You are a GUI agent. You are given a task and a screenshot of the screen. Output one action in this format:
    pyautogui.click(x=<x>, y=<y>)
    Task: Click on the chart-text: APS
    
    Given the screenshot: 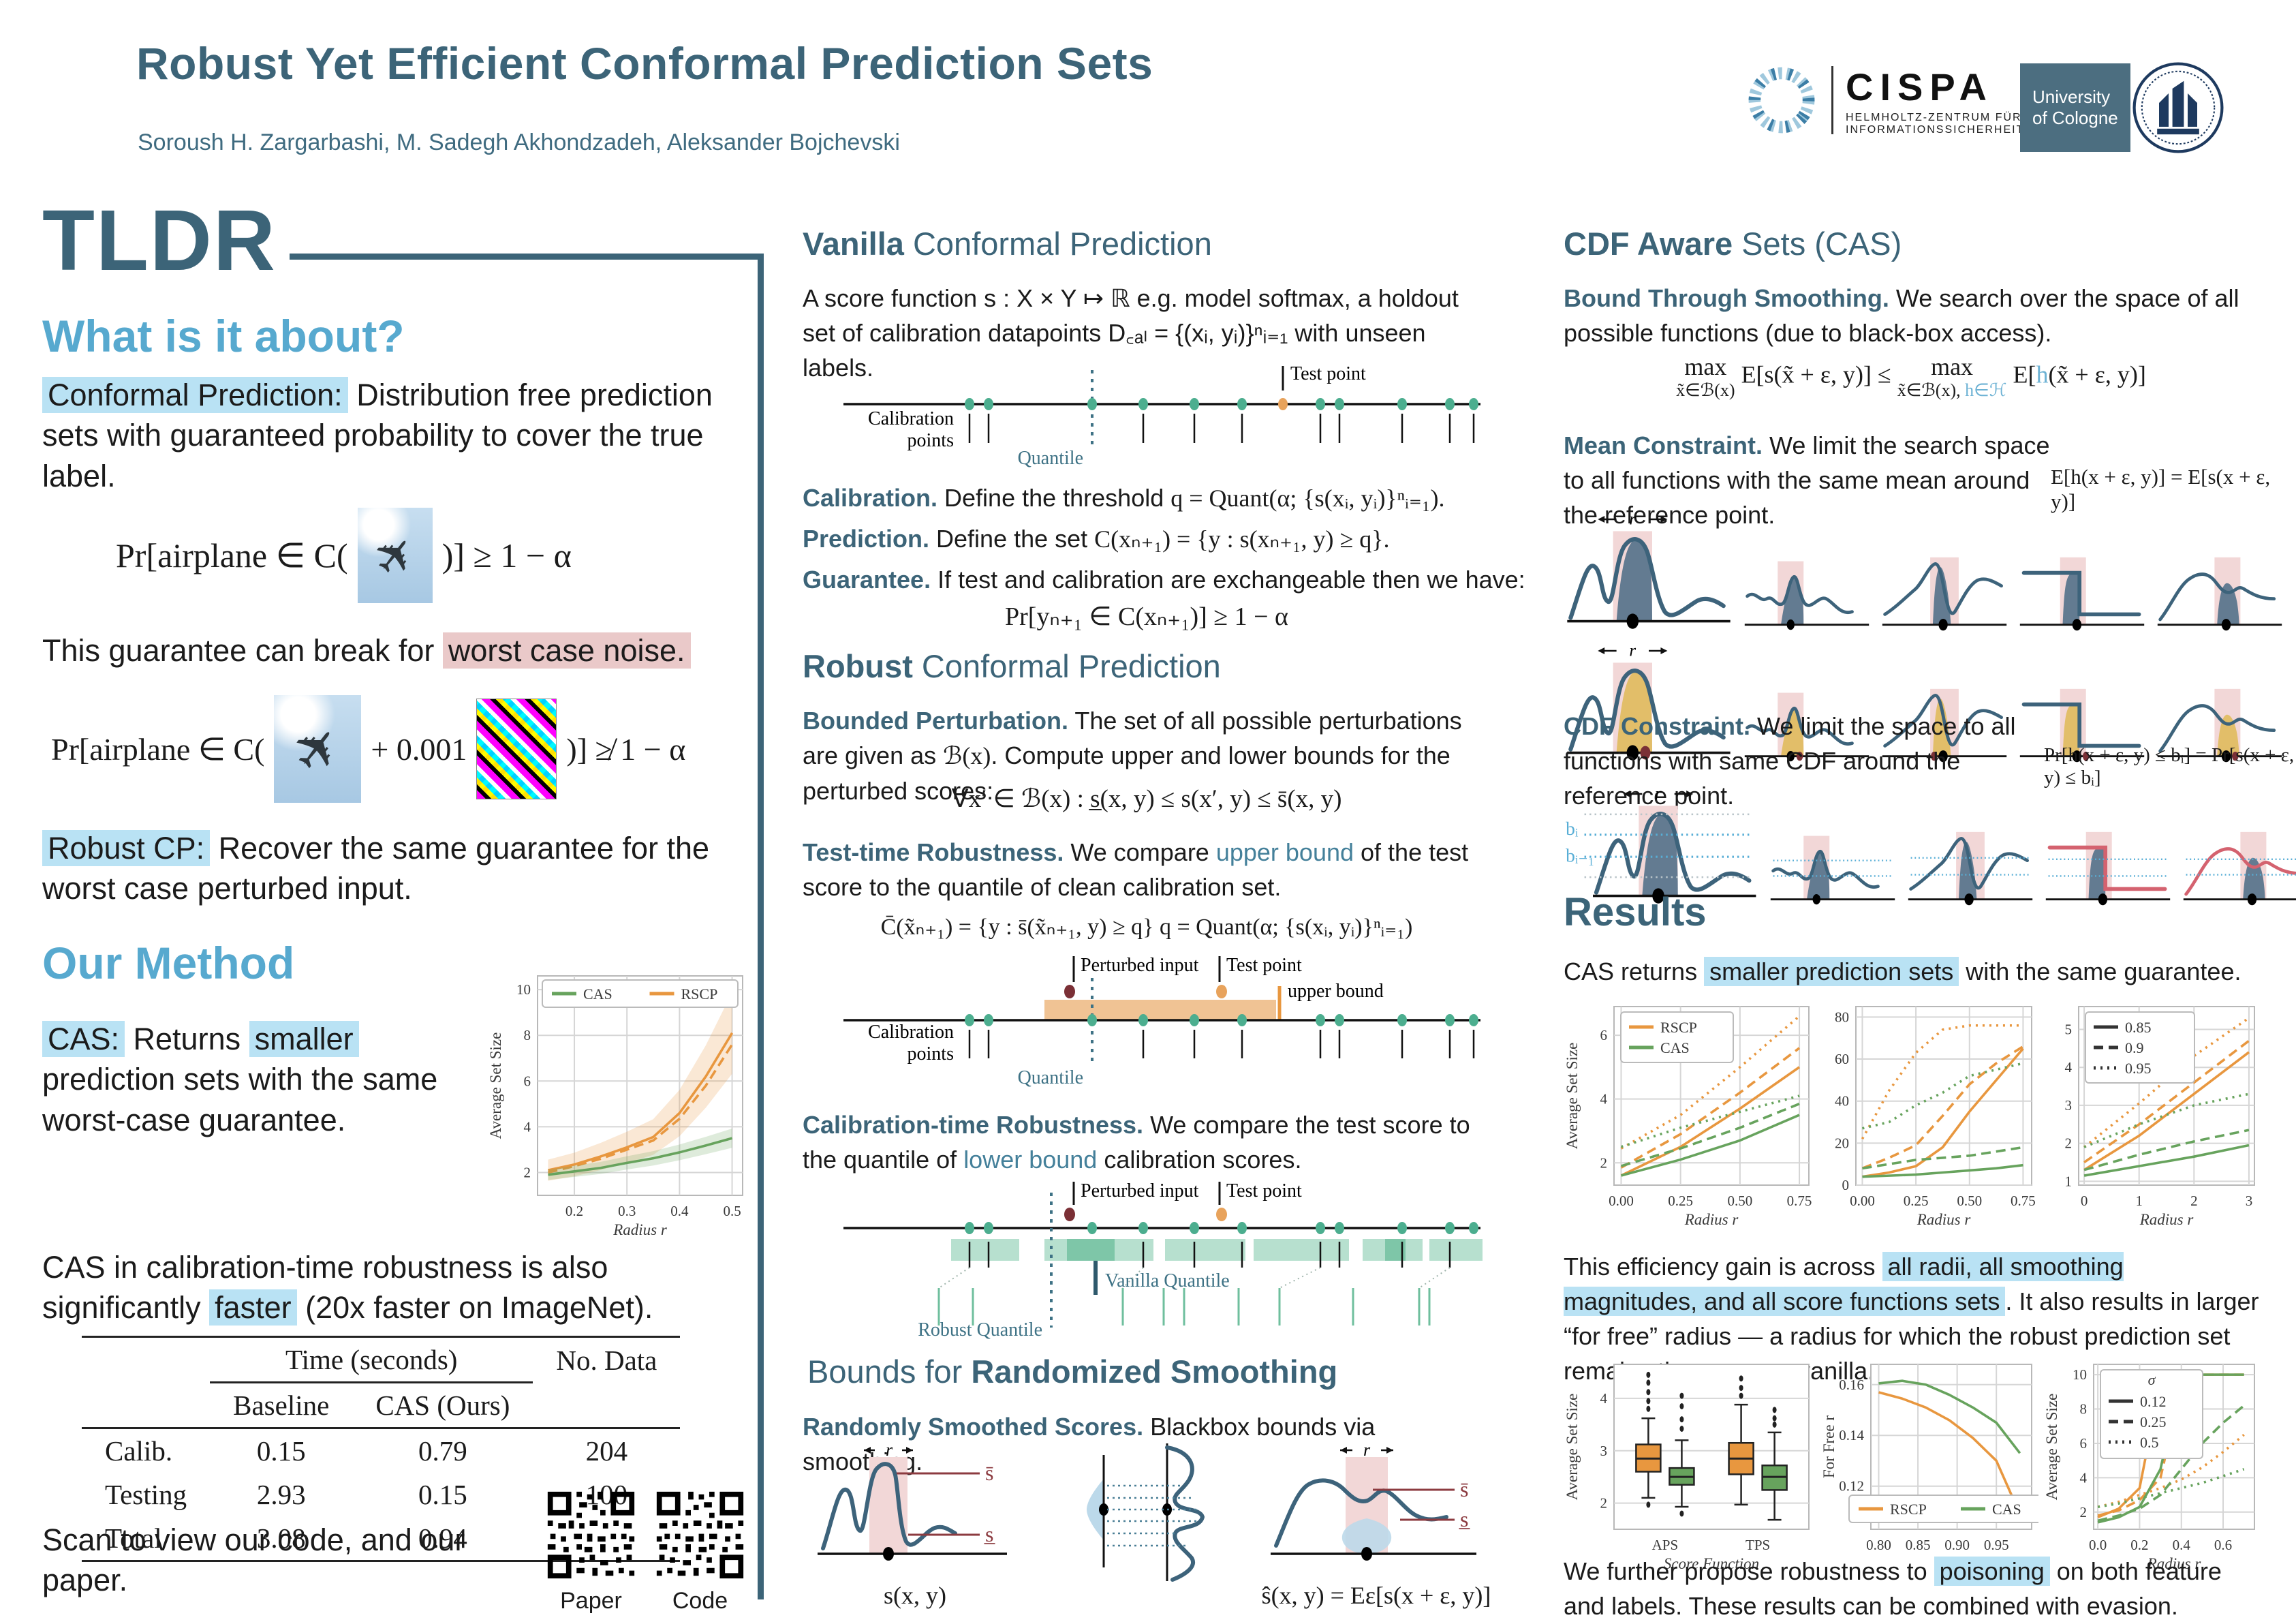 What is the action you would take?
    pyautogui.click(x=1666, y=1545)
    